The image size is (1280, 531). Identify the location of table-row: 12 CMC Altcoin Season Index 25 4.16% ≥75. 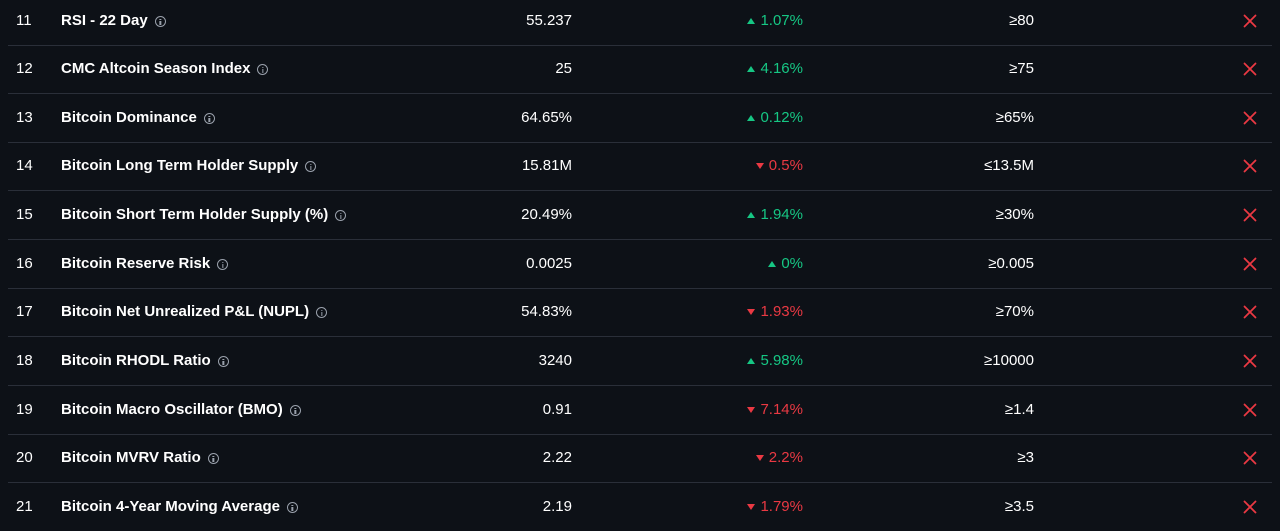
(640, 69).